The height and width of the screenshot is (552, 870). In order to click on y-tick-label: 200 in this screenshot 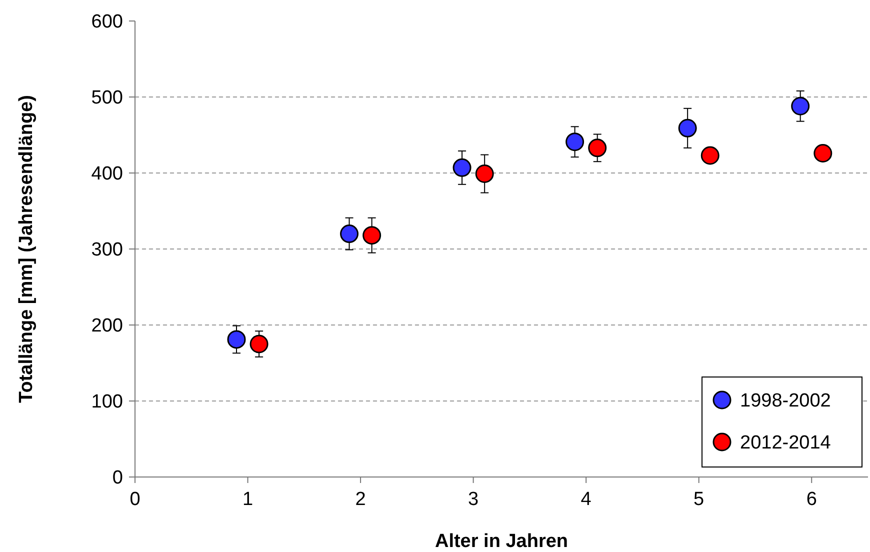, I will do `click(107, 326)`.